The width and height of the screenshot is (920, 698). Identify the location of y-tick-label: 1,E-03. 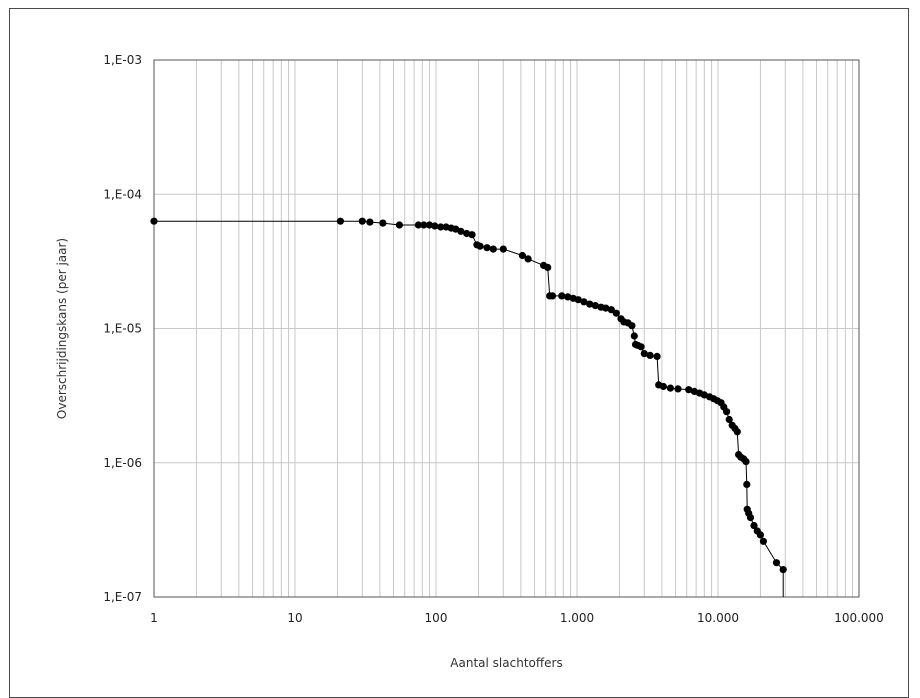
(122, 60).